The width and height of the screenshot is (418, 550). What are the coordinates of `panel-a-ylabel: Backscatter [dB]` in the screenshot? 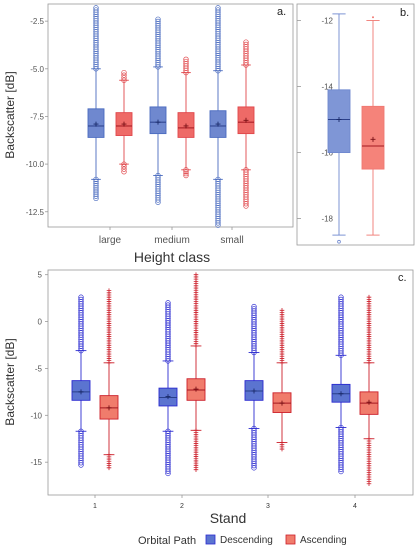 It's located at (10, 114).